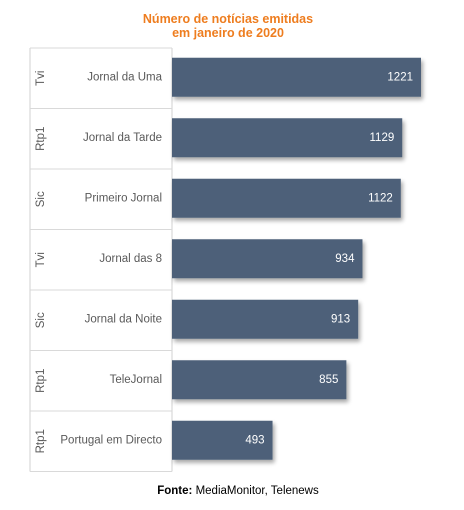 The height and width of the screenshot is (510, 464). What do you see at coordinates (175, 491) in the screenshot?
I see `source-label: Fonte:` at bounding box center [175, 491].